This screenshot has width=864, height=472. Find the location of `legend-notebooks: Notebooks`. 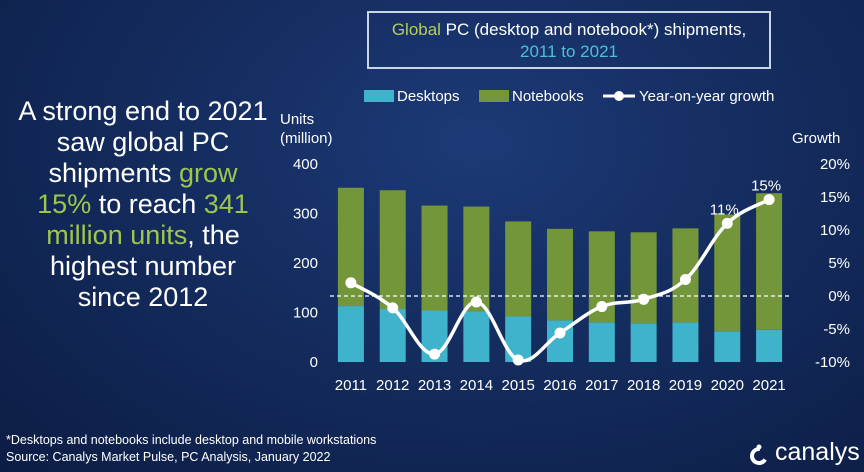

legend-notebooks: Notebooks is located at coordinates (531, 96).